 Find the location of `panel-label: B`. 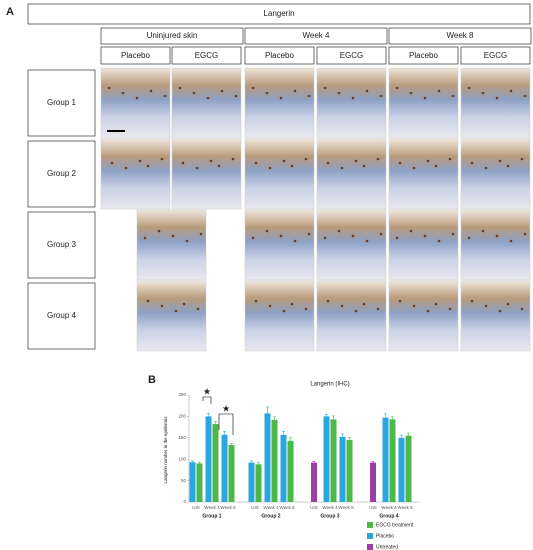

panel-label: B is located at coordinates (152, 380).